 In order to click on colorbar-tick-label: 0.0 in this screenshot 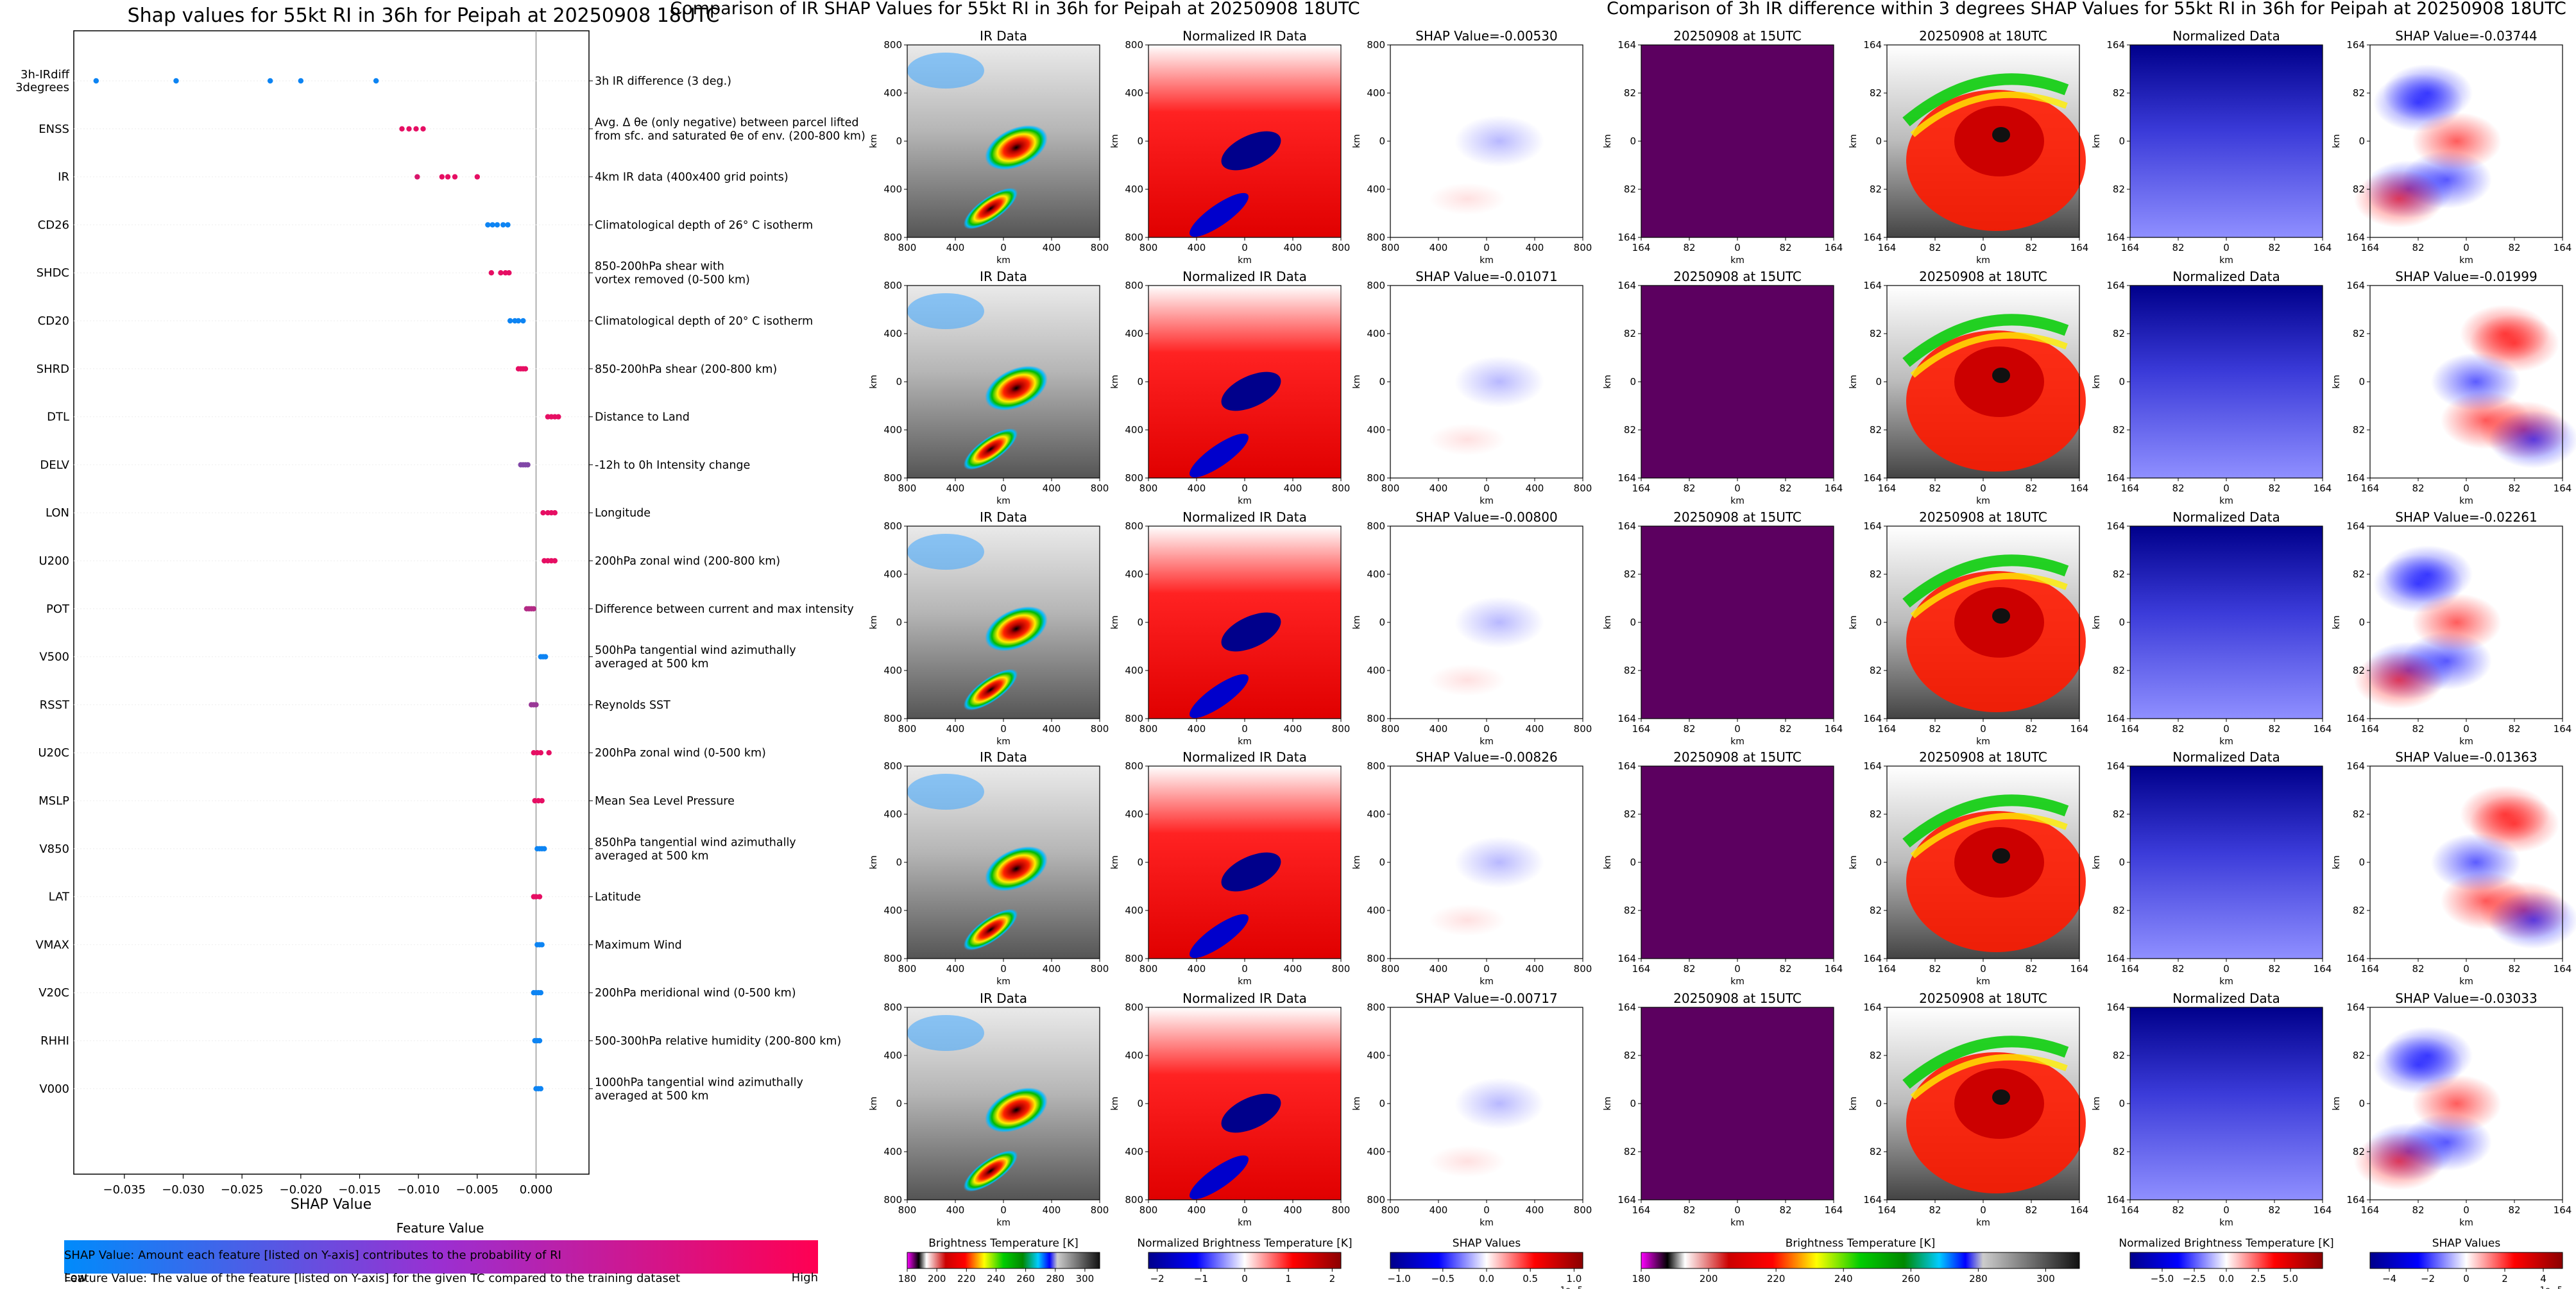, I will do `click(2226, 1279)`.